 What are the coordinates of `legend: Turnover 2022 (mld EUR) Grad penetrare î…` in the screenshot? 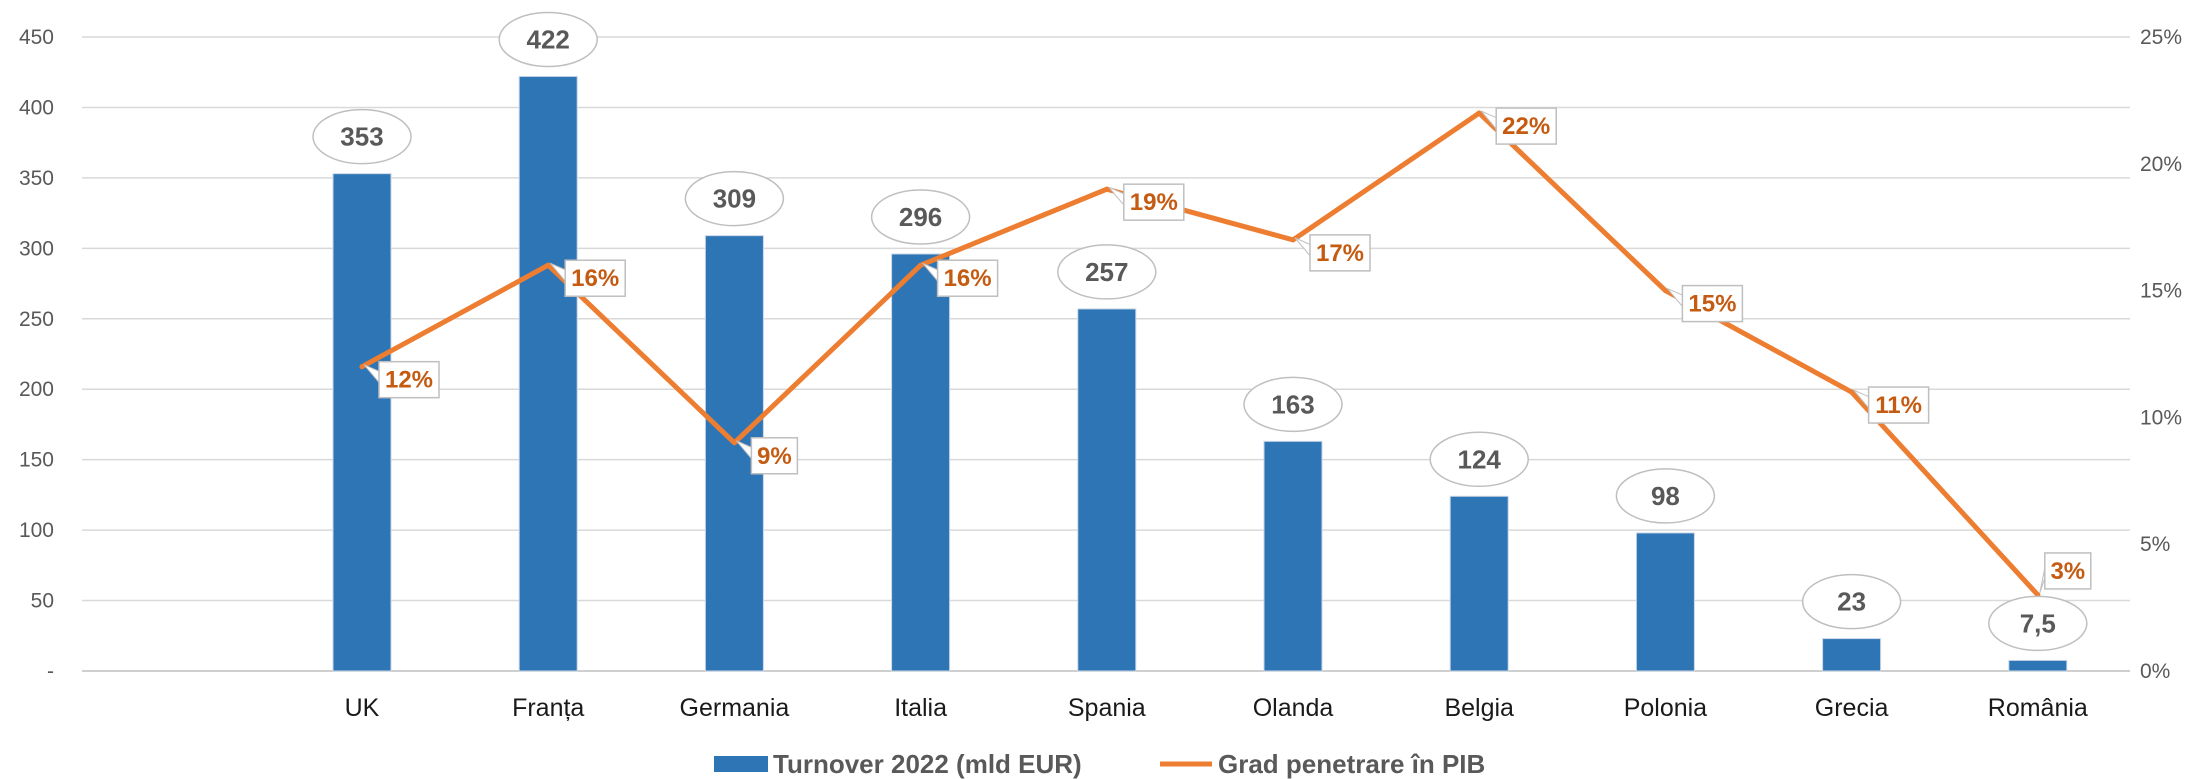 It's located at (1099, 764).